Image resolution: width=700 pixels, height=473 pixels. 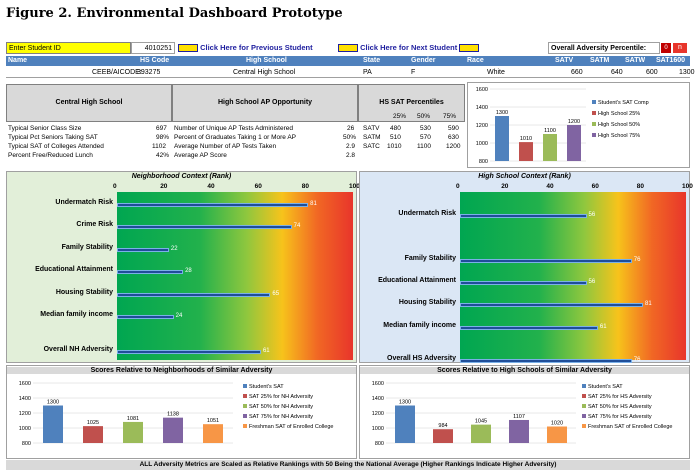 What do you see at coordinates (372, 137) in the screenshot?
I see `pct-row-label: SATM` at bounding box center [372, 137].